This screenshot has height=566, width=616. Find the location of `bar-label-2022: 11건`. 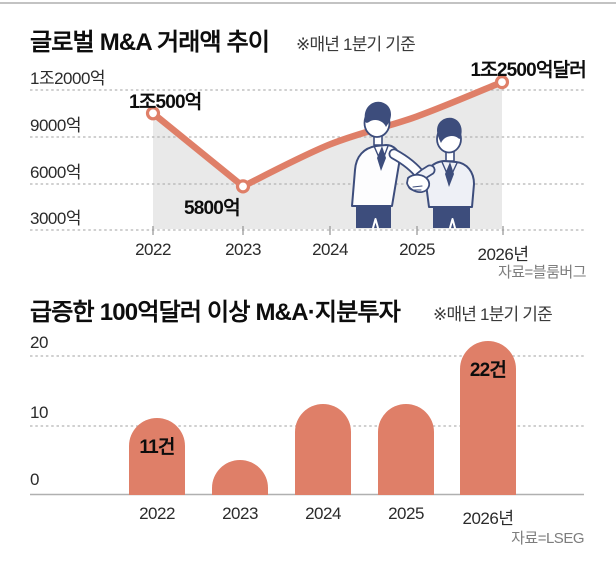

bar-label-2022: 11건 is located at coordinates (157, 447).